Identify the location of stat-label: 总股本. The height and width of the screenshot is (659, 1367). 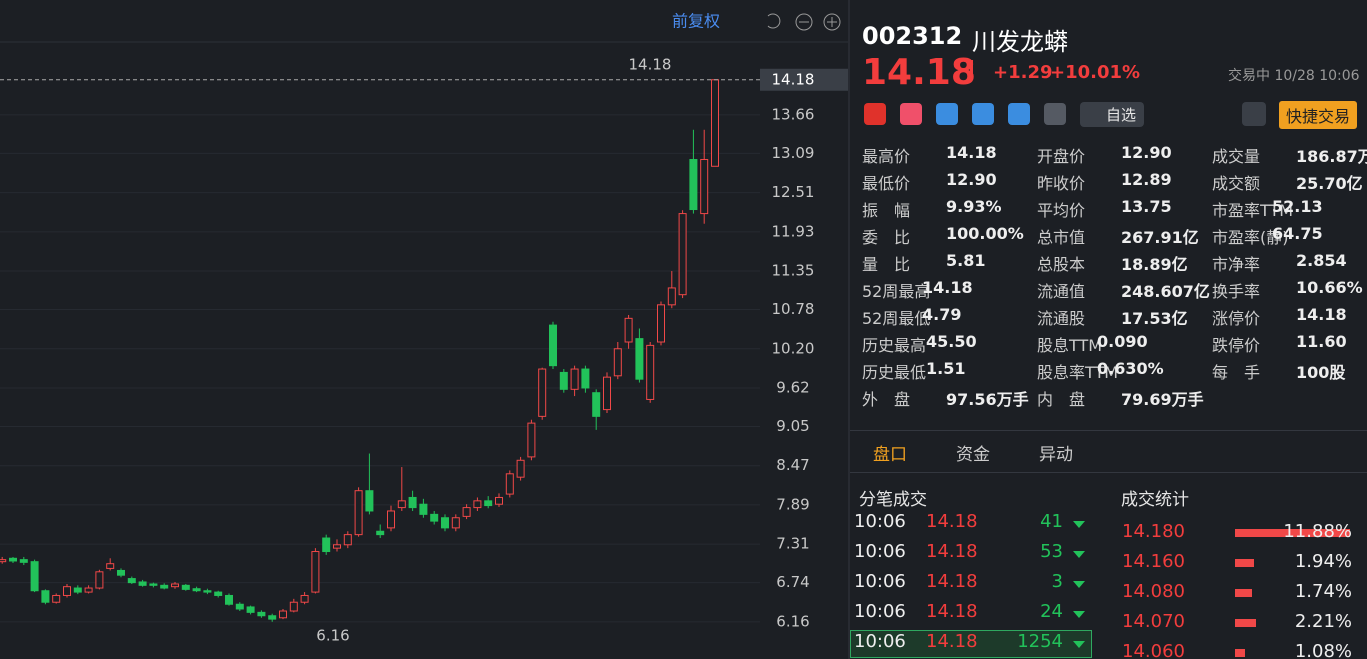
(1061, 264).